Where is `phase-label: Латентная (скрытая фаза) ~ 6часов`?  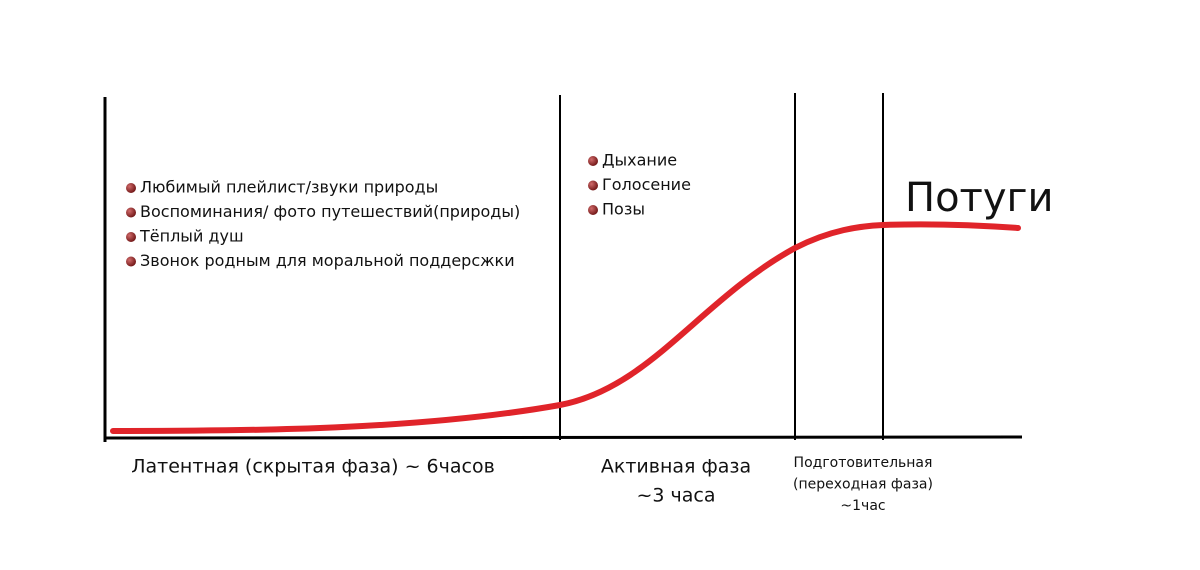
phase-label: Латентная (скрытая фаза) ~ 6часов is located at coordinates (313, 467).